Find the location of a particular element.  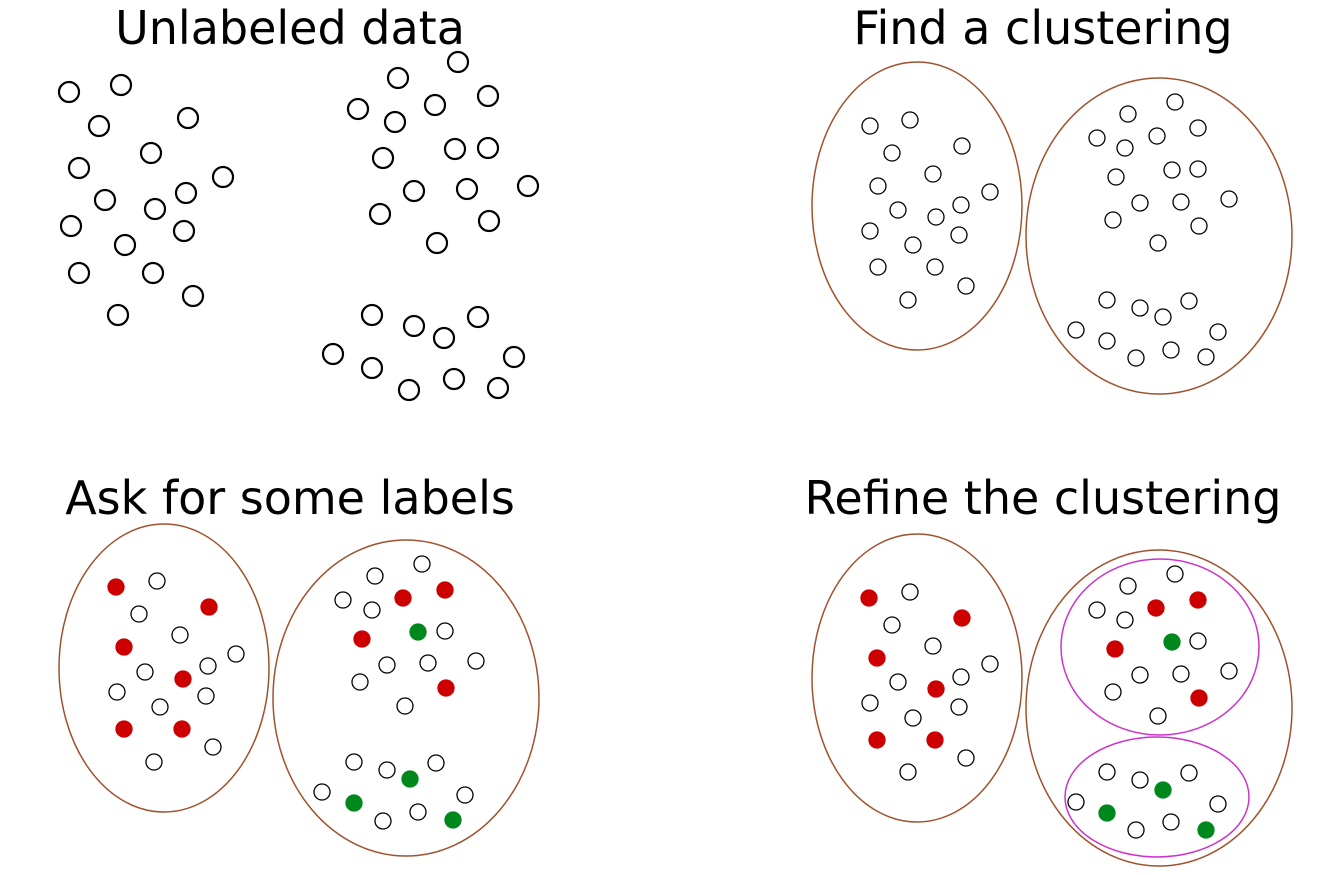

panel-refine-clustering is located at coordinates (1052, 700).